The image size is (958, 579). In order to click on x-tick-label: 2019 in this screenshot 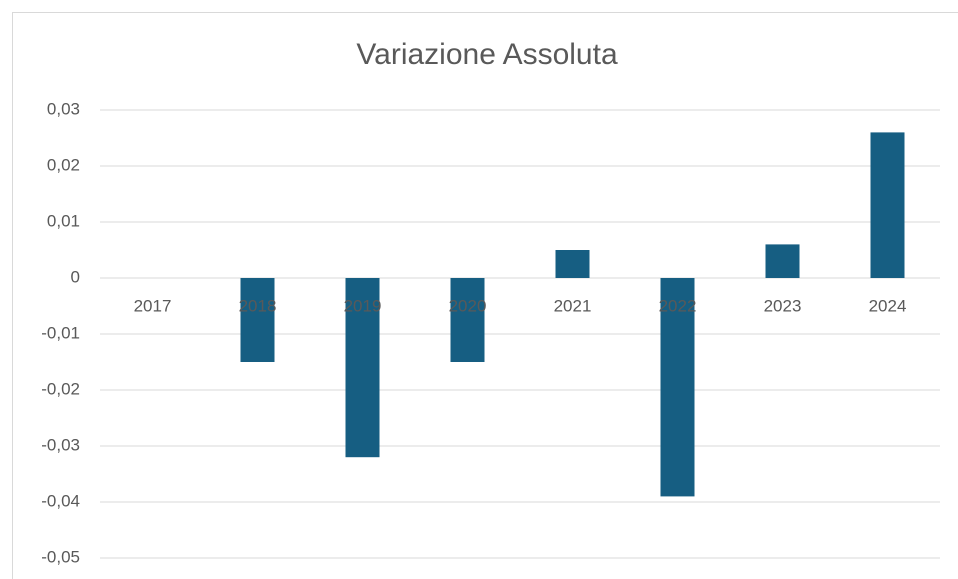, I will do `click(363, 305)`.